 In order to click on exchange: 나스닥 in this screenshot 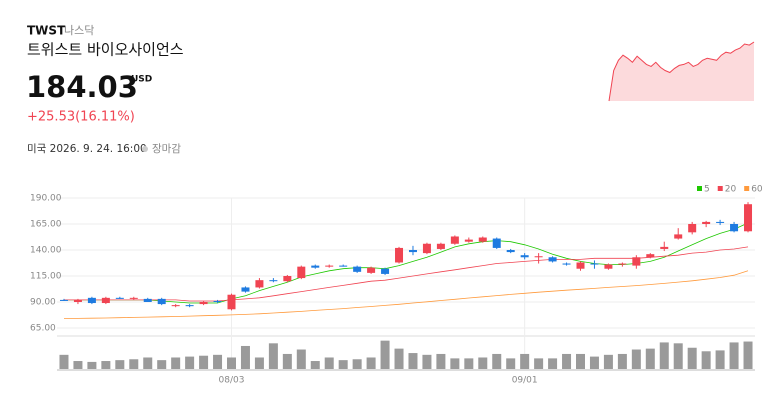, I will do `click(79, 30)`.